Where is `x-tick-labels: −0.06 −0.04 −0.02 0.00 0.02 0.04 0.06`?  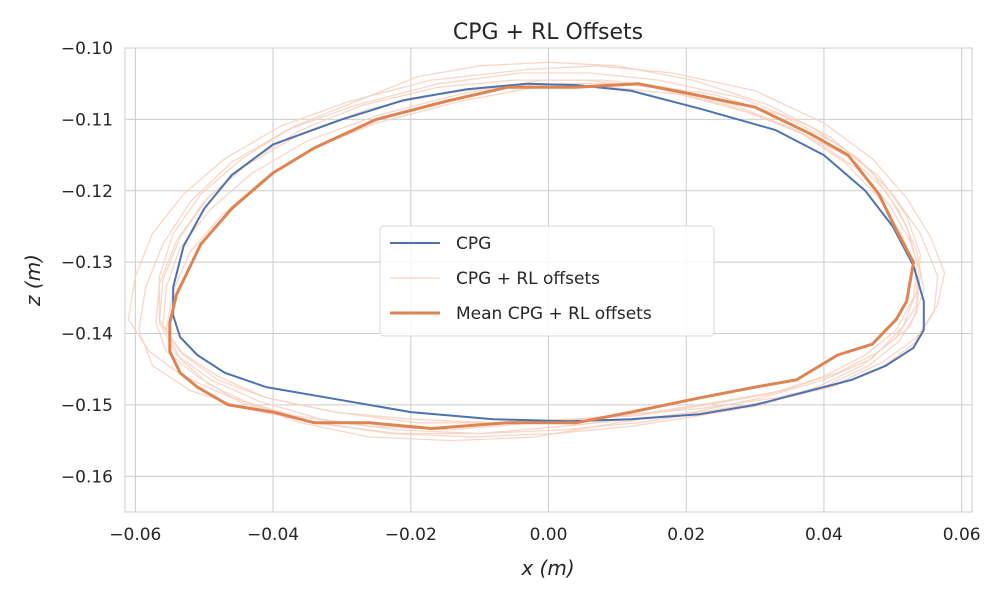
x-tick-labels: −0.06 −0.04 −0.02 0.00 0.02 0.04 0.06 is located at coordinates (544, 535).